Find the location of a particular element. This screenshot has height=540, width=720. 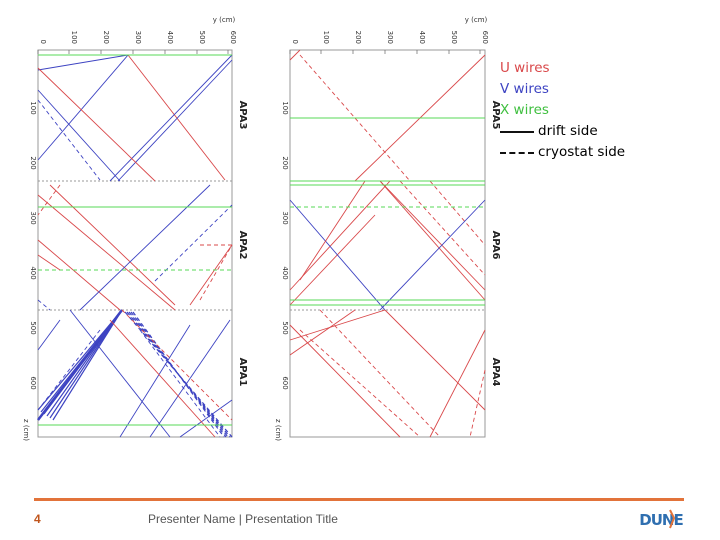

page-number: 4 is located at coordinates (37, 519).